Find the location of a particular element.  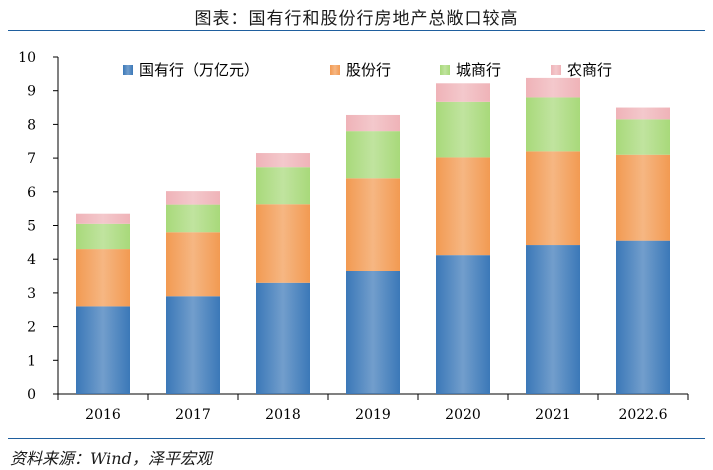

bar-segment-2019-s0 is located at coordinates (373, 332).